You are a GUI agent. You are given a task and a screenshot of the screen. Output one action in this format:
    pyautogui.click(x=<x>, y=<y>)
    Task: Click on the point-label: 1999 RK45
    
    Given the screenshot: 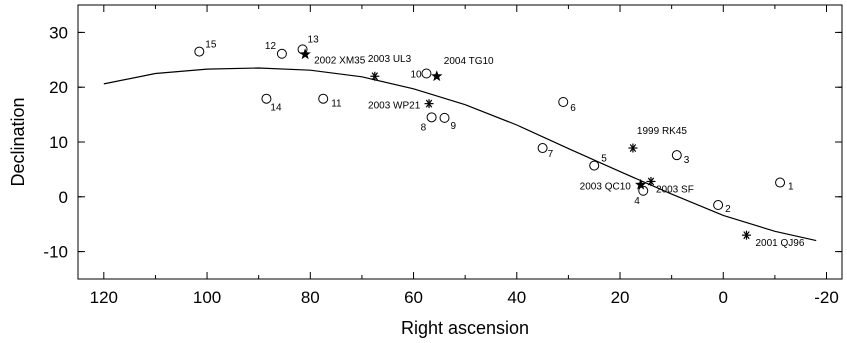 What is the action you would take?
    pyautogui.click(x=662, y=131)
    